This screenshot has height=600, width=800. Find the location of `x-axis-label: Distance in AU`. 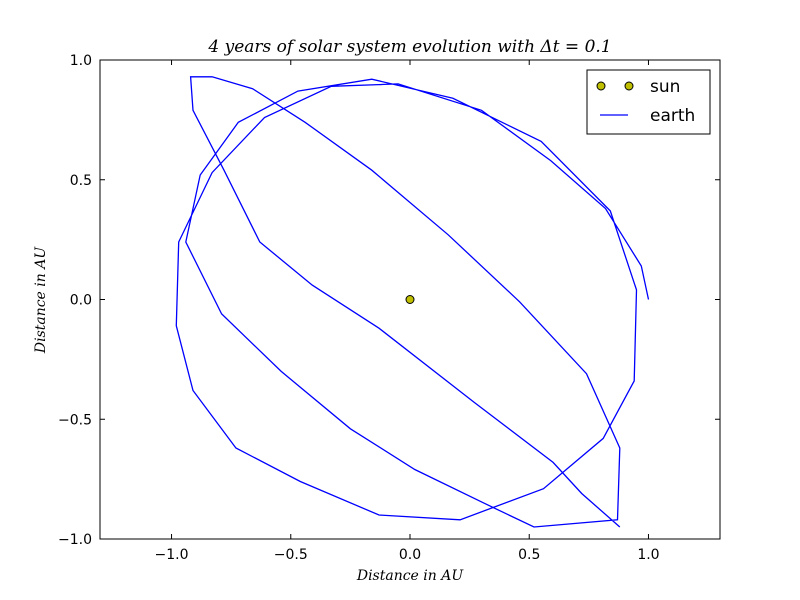

x-axis-label: Distance in AU is located at coordinates (410, 576).